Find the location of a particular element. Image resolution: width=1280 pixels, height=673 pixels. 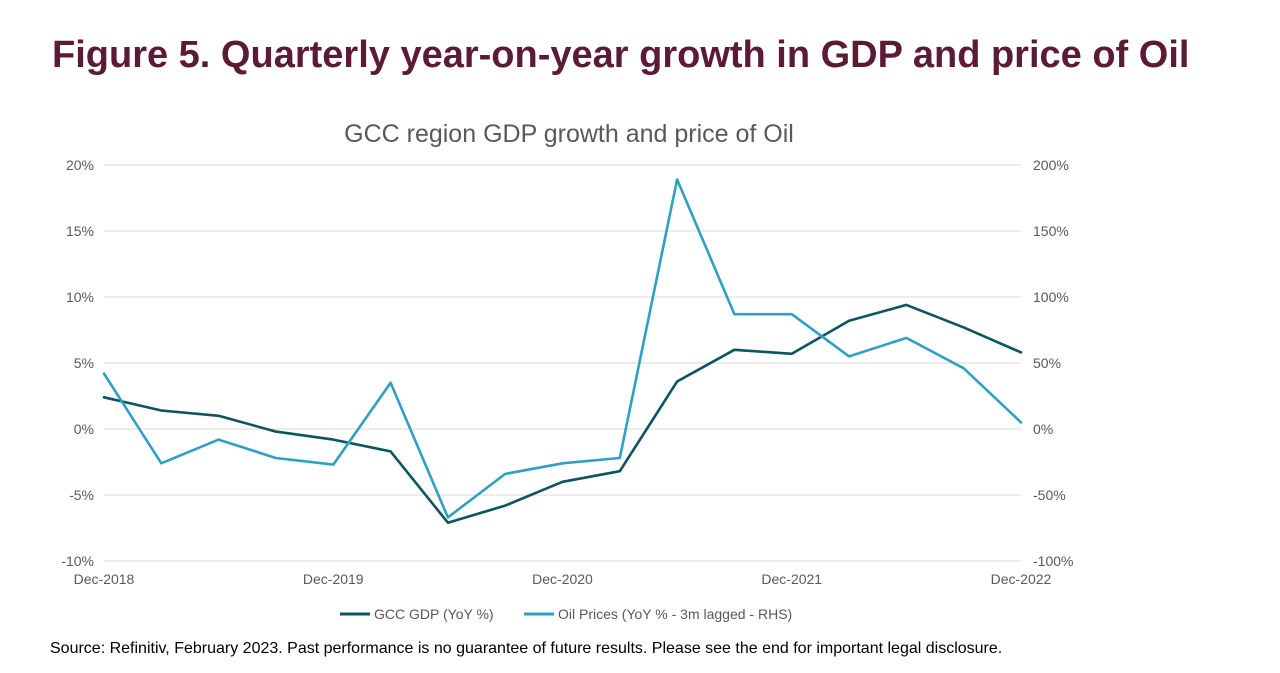

left-axis-tick-label: 0% is located at coordinates (84, 429).